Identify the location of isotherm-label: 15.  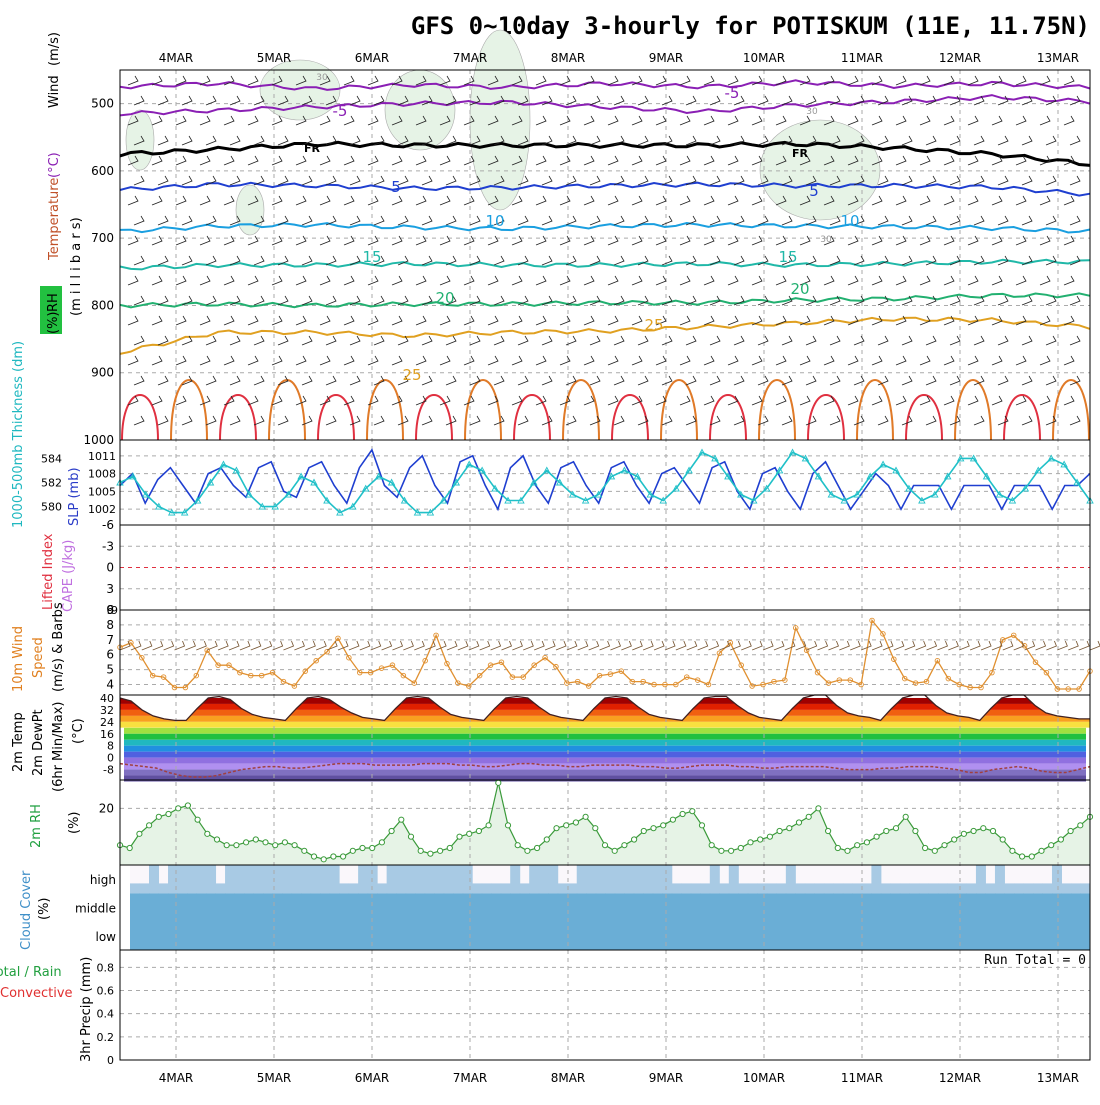
(371, 257).